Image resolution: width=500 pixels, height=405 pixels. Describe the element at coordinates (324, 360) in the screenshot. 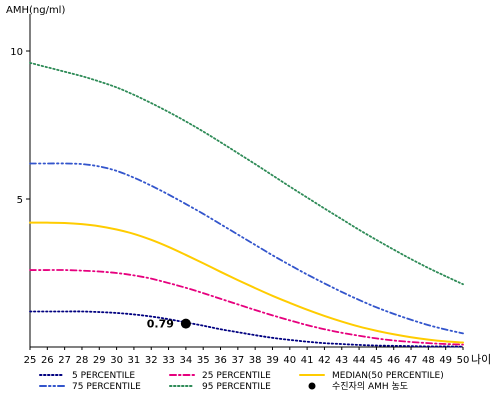

I see `x-tick-label: 42` at that location.